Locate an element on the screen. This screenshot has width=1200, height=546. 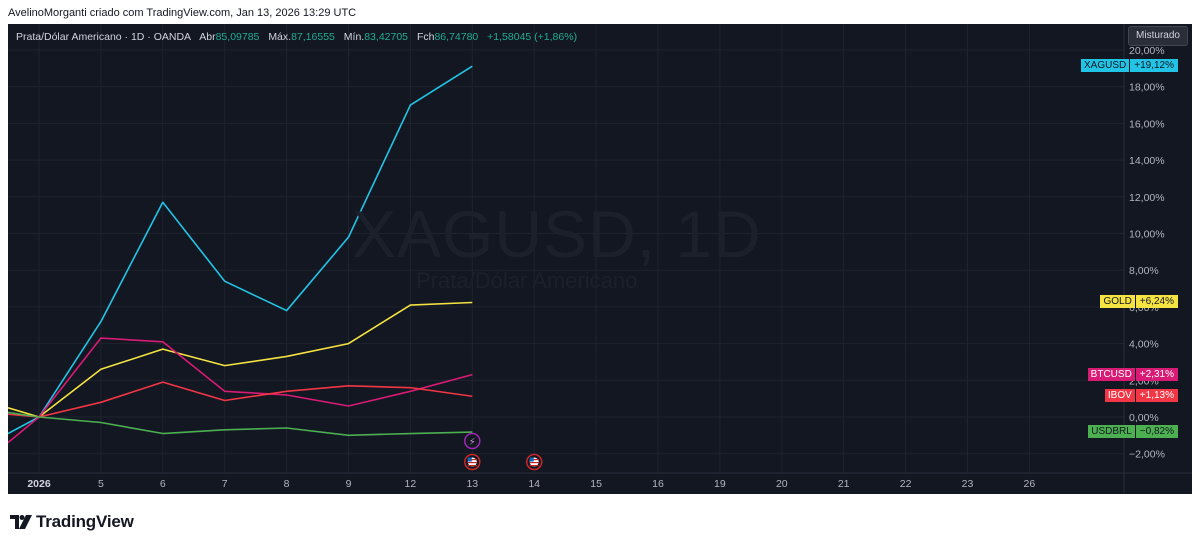
series-line-btcusd is located at coordinates (240, 390).